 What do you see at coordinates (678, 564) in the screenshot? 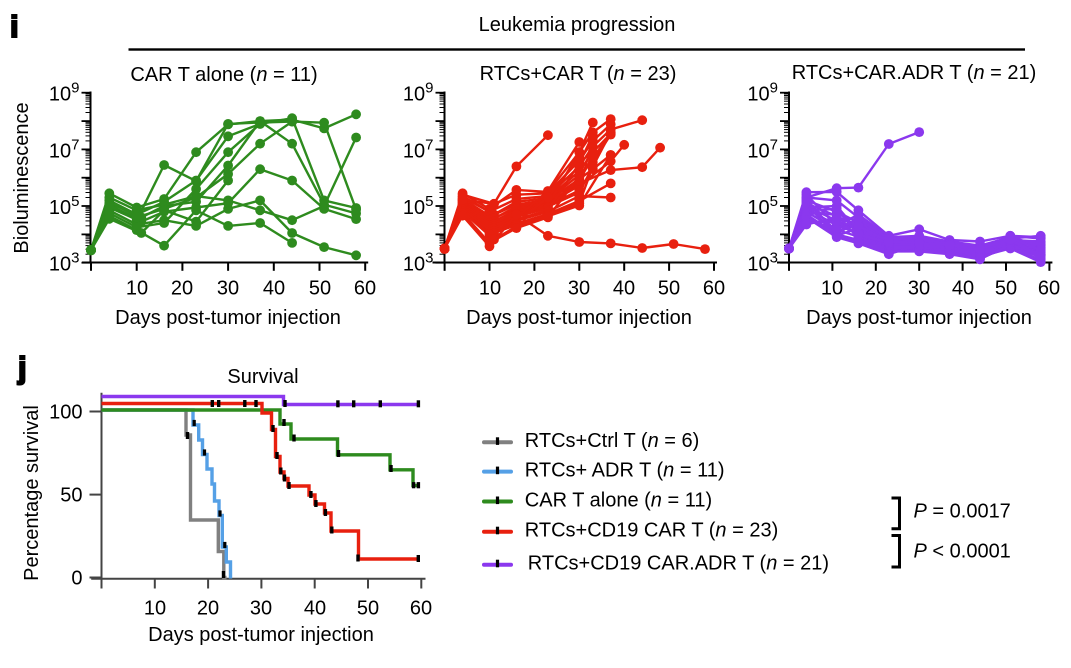
I see `svg-text: RTCs+CD19 CAR.ADR T (n = 21)` at bounding box center [678, 564].